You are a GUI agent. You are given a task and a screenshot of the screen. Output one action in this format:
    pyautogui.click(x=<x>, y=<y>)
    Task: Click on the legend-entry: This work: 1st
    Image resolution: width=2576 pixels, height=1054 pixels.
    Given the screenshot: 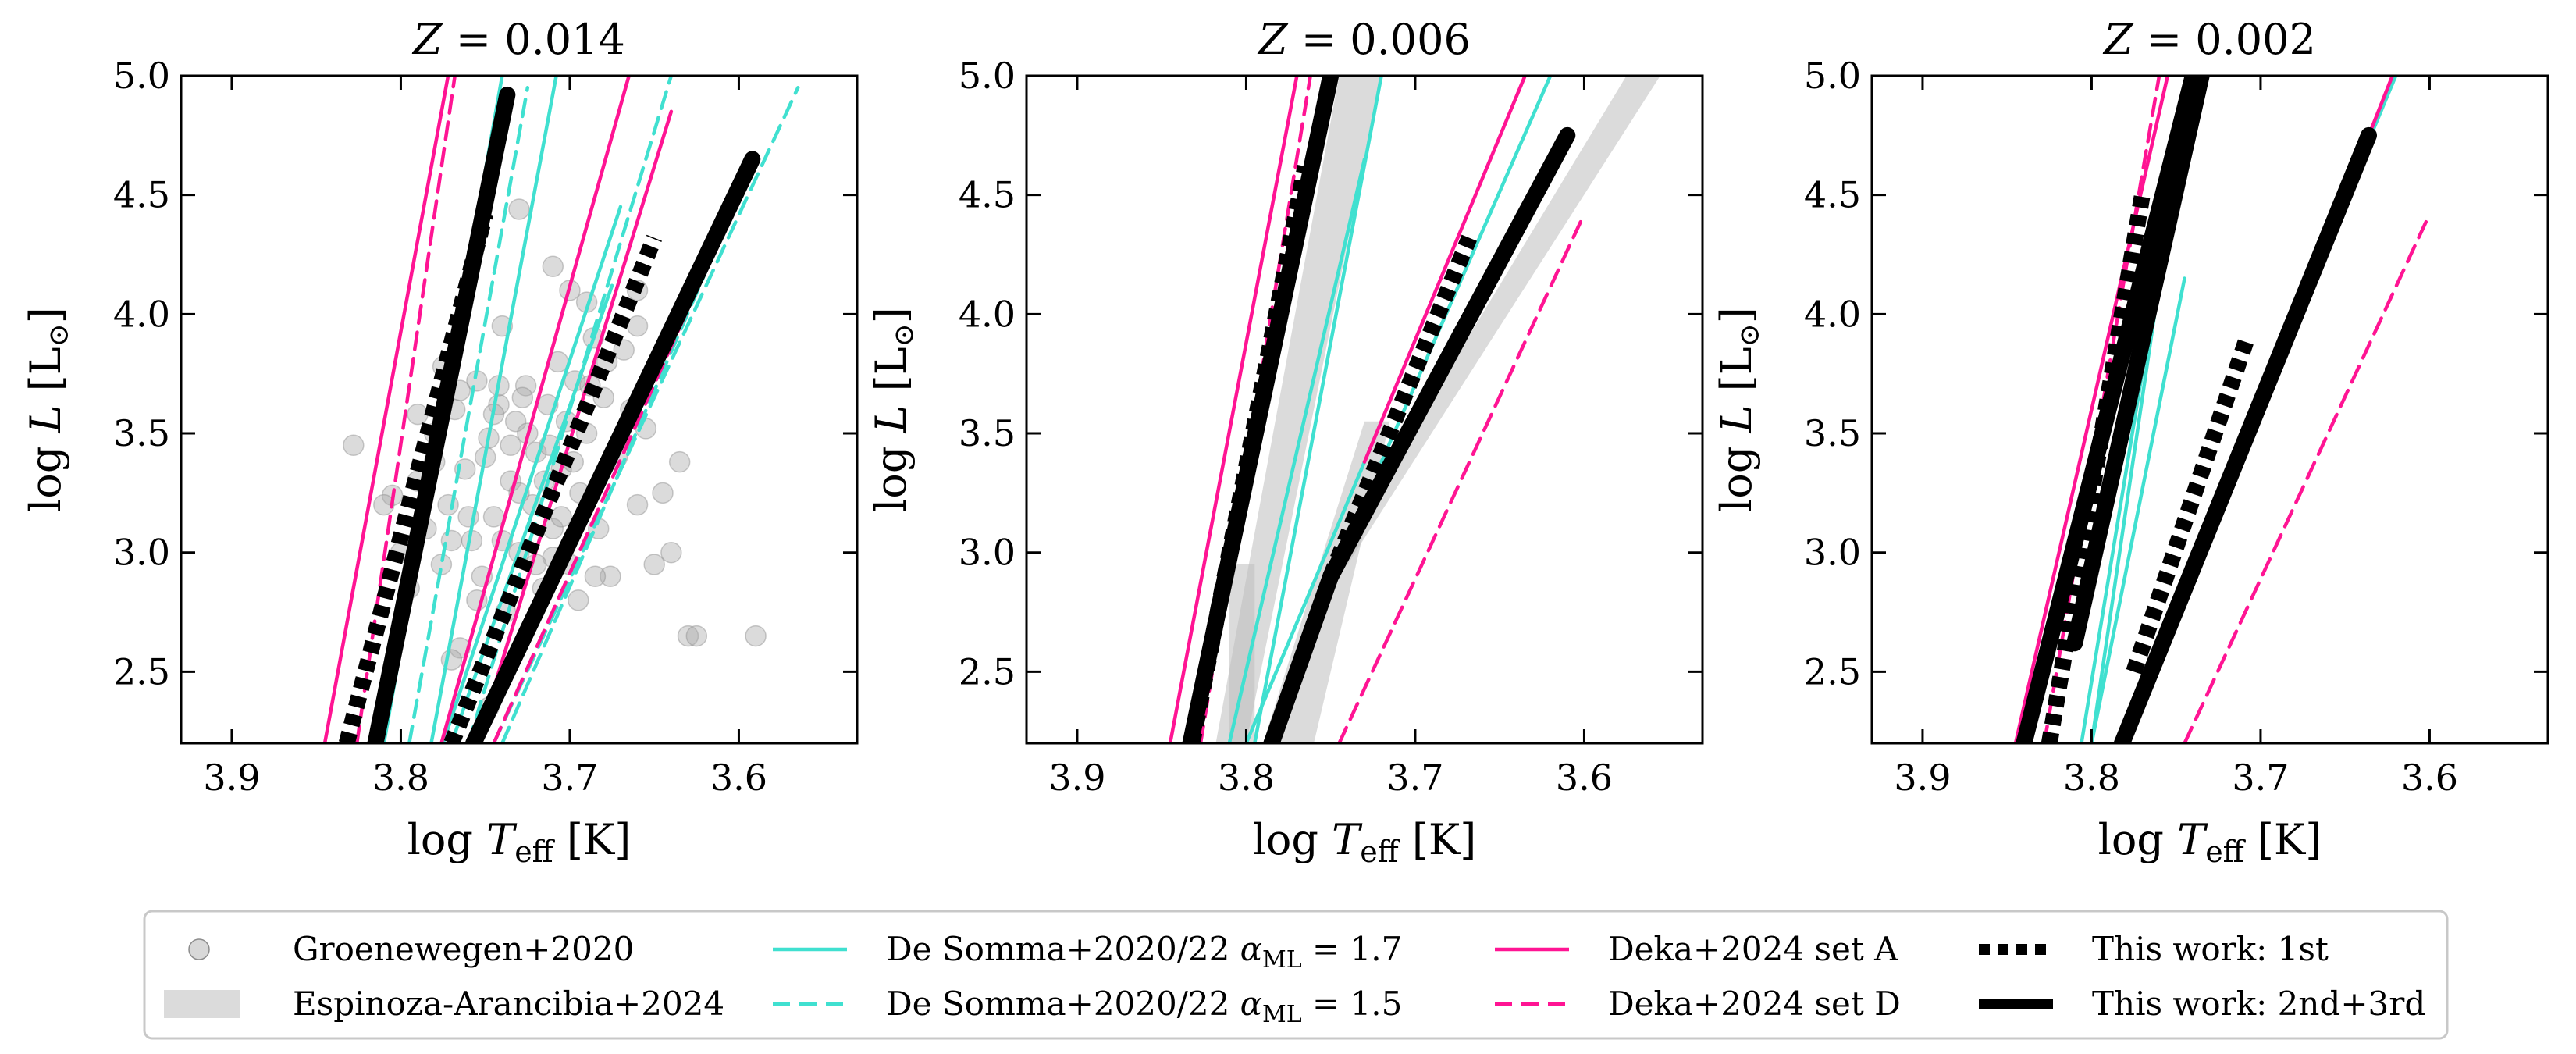 What is the action you would take?
    pyautogui.click(x=2154, y=949)
    